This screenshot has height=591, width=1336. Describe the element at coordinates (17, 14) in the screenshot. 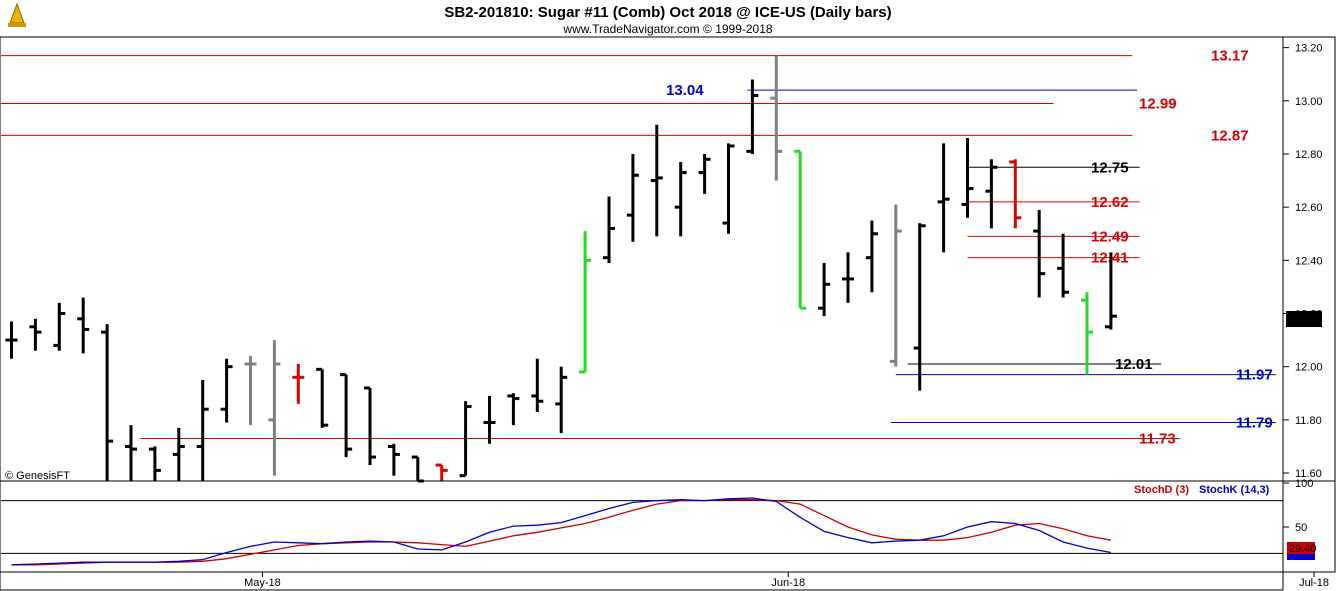

I see `logo-icon` at that location.